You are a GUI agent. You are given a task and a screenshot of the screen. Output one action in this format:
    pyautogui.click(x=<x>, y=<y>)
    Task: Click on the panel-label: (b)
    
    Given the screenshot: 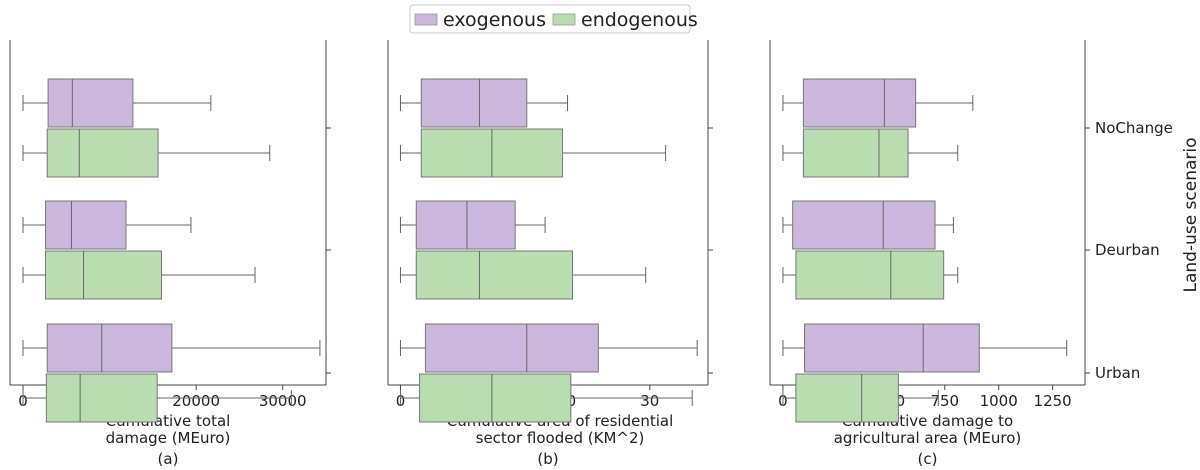 What is the action you would take?
    pyautogui.click(x=547, y=459)
    